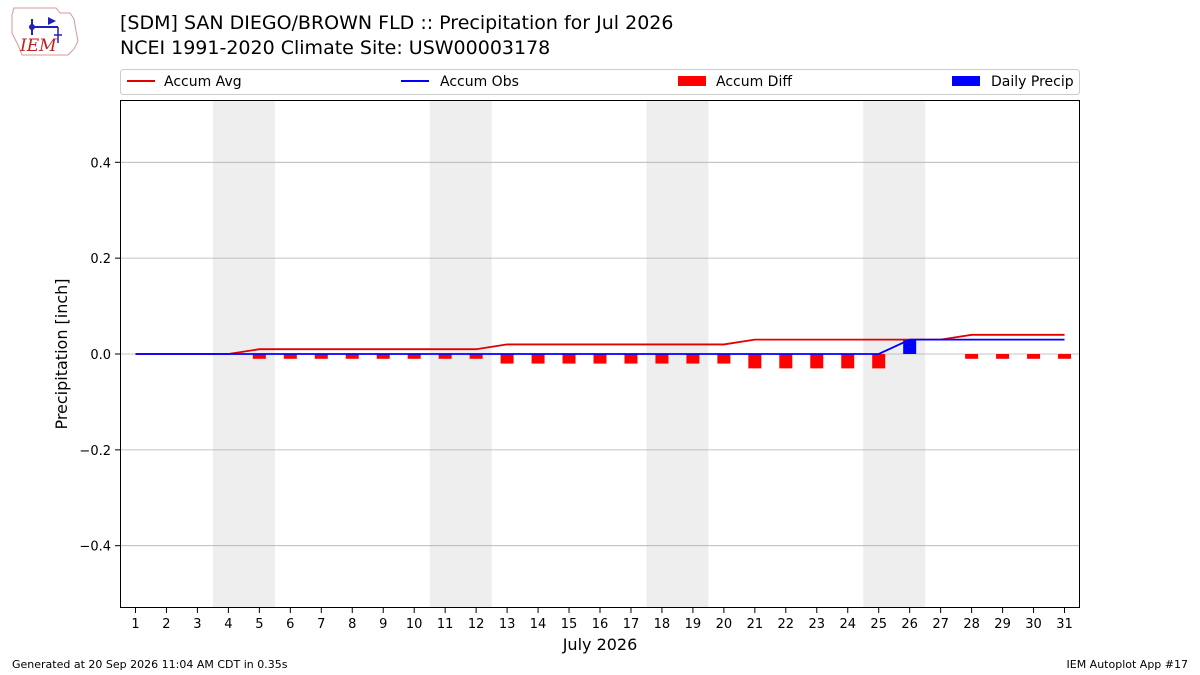  What do you see at coordinates (135, 624) in the screenshot?
I see `x-tick-label-1: 1` at bounding box center [135, 624].